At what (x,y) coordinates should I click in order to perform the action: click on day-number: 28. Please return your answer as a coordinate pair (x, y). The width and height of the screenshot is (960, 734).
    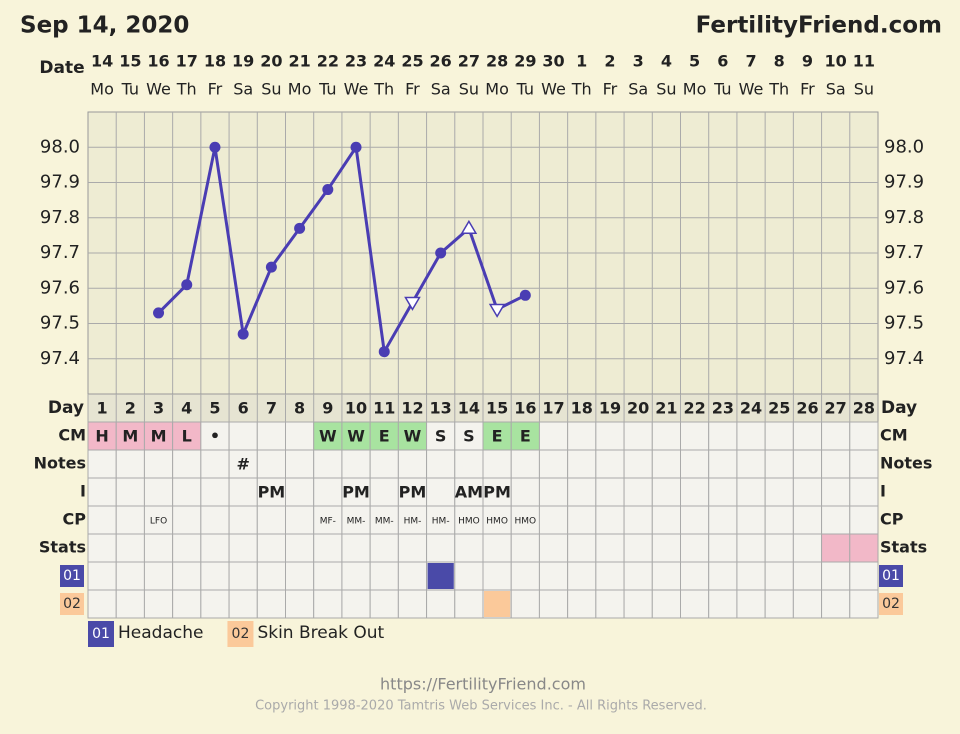
    Looking at the image, I should click on (864, 408).